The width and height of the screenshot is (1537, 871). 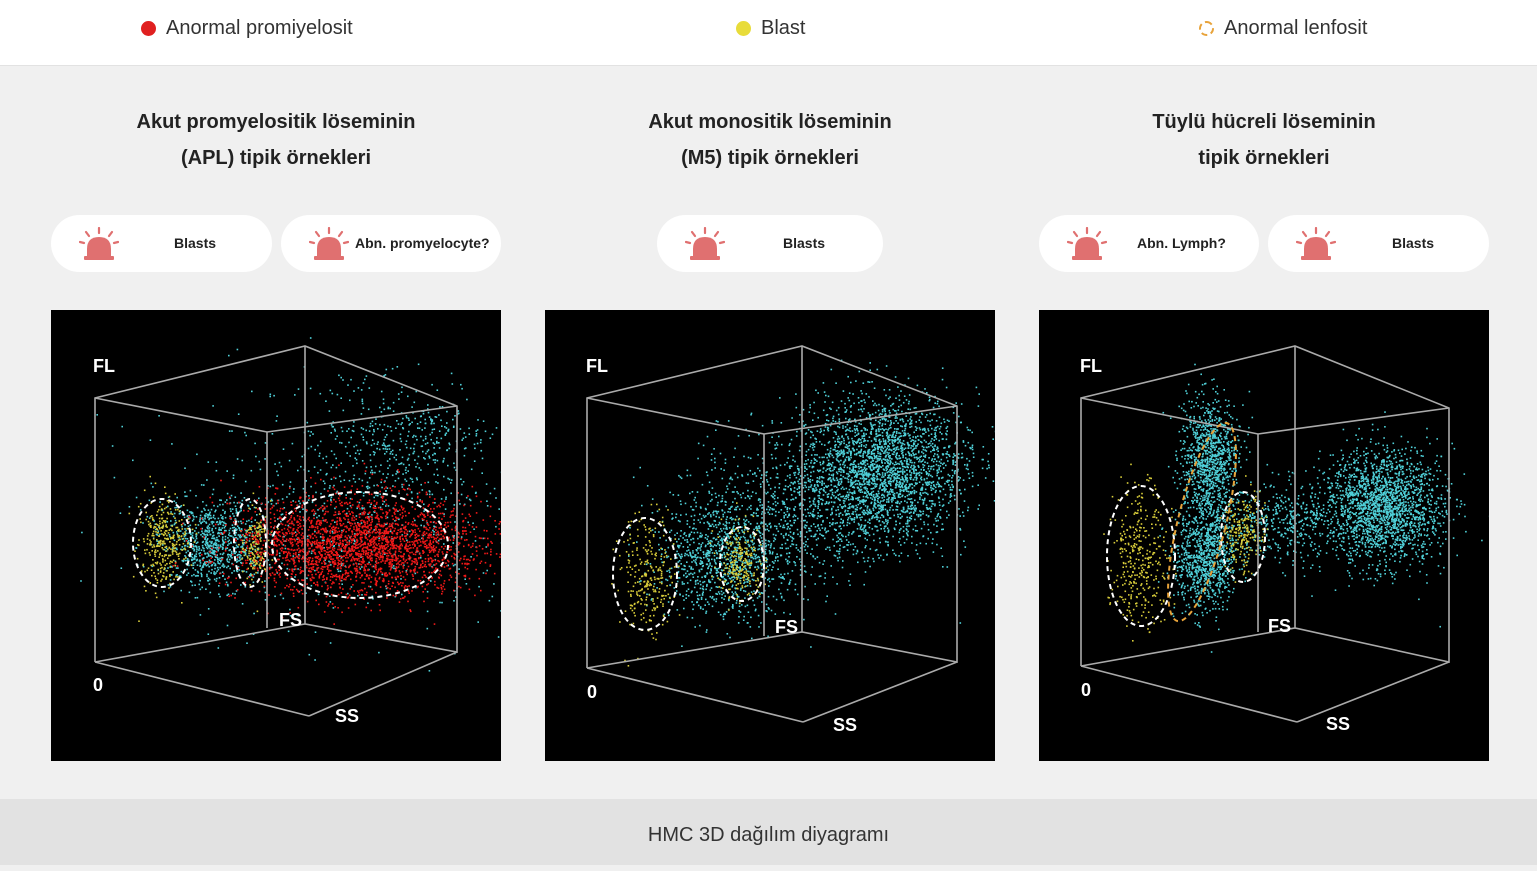 What do you see at coordinates (1206, 28) in the screenshot?
I see `dashed-circle-icon` at bounding box center [1206, 28].